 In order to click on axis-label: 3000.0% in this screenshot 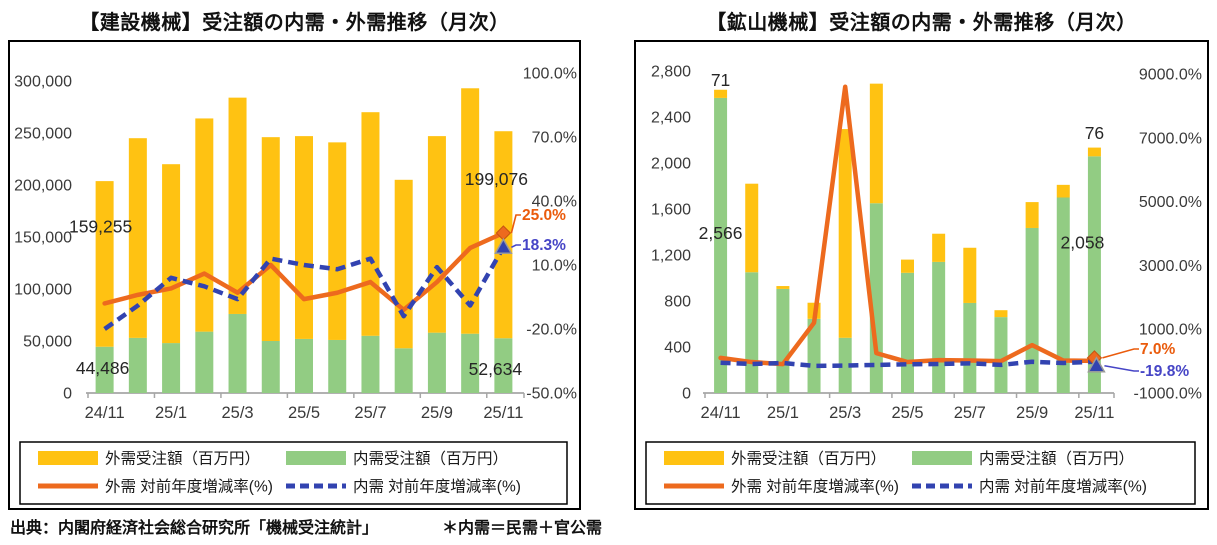, I will do `click(1170, 266)`.